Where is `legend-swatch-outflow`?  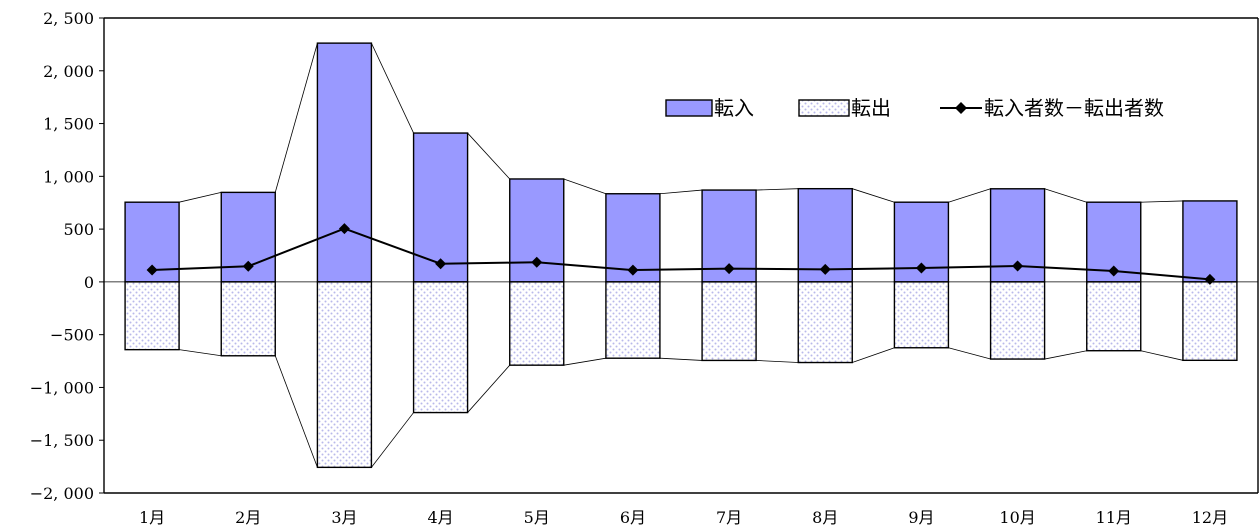
legend-swatch-outflow is located at coordinates (824, 108).